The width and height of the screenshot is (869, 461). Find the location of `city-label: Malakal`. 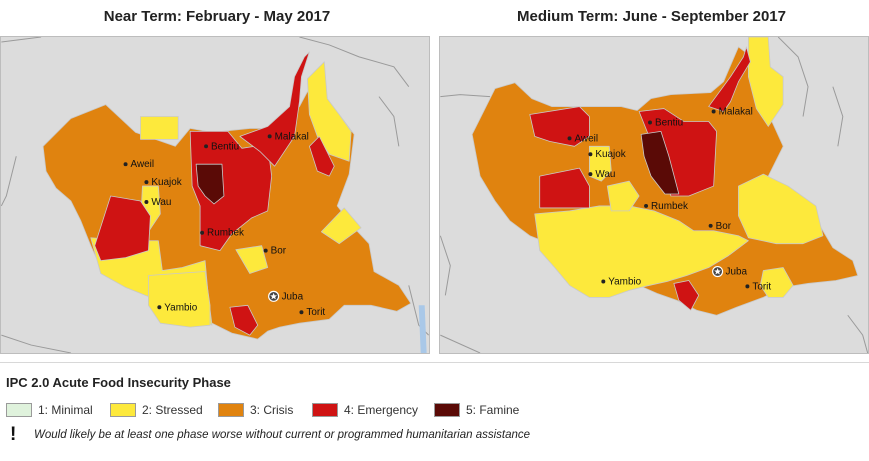

city-label: Malakal is located at coordinates (736, 112).